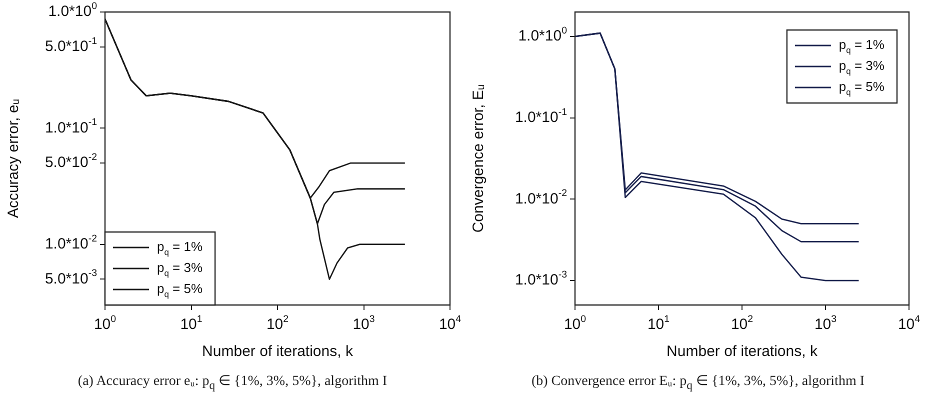 The width and height of the screenshot is (931, 409). Describe the element at coordinates (479, 158) in the screenshot. I see `y-axis-title: Convergence error, Eᵤ` at that location.